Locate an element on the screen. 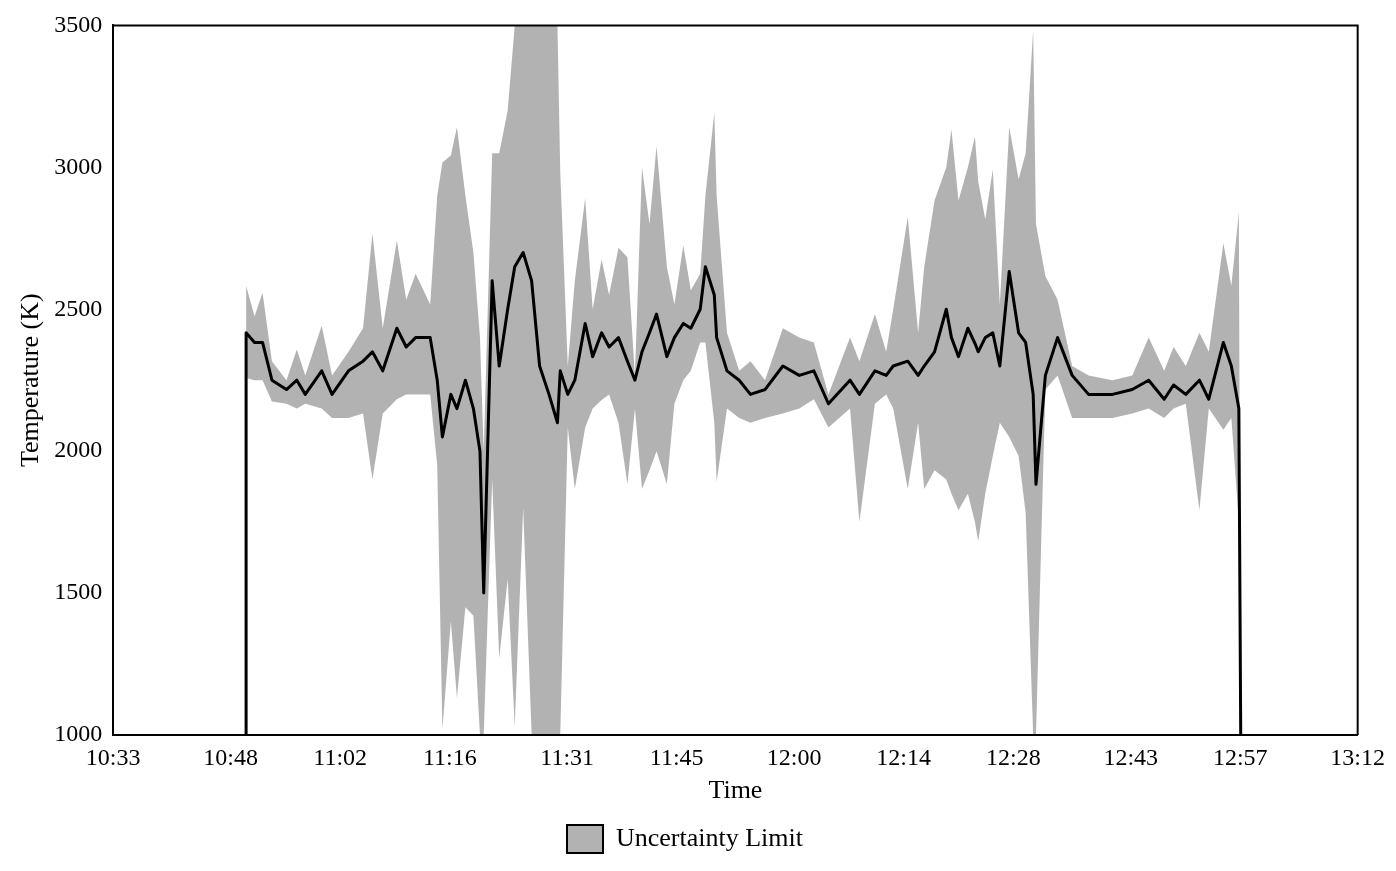 This screenshot has height=871, width=1396. x-tick-label: 12:00 is located at coordinates (794, 756).